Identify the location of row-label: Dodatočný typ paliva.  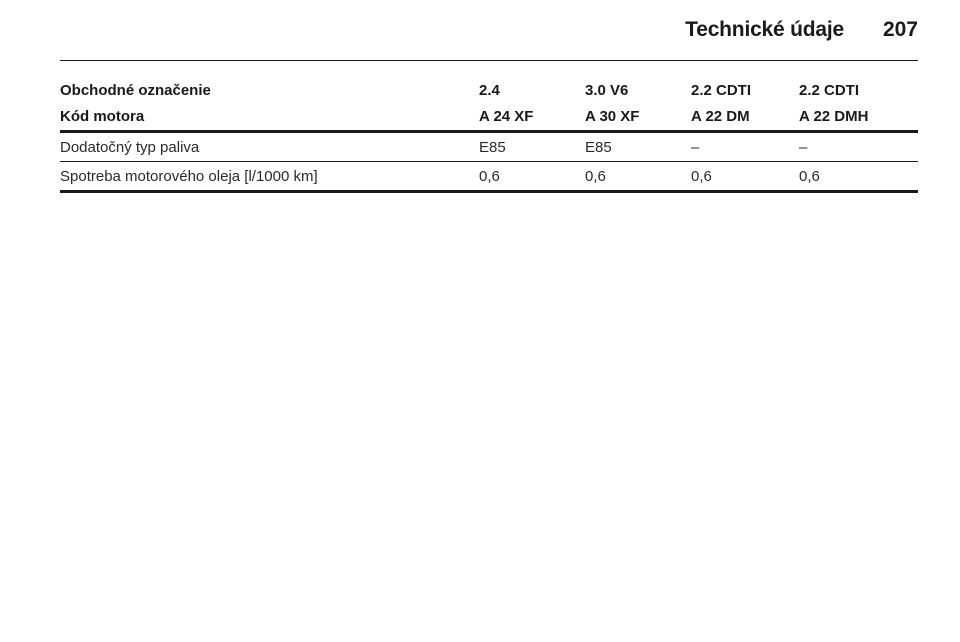
(269, 146).